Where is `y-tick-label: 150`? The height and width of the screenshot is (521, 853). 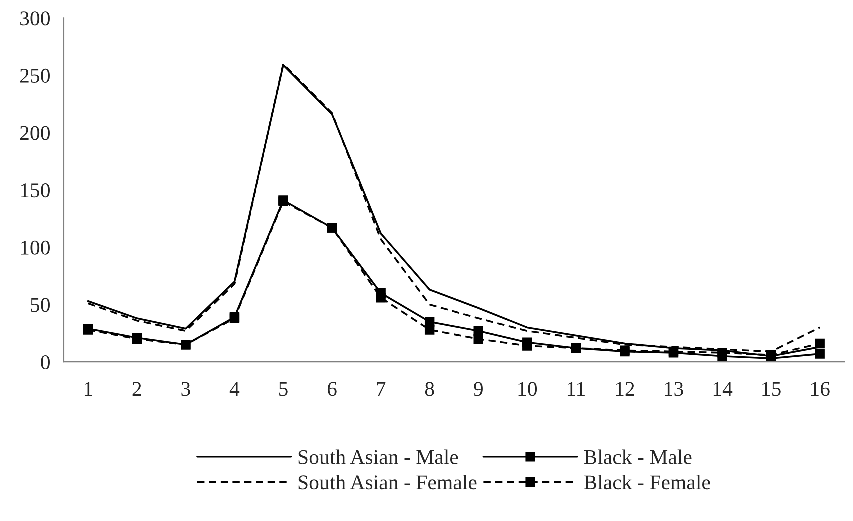
y-tick-label: 150 is located at coordinates (35, 191).